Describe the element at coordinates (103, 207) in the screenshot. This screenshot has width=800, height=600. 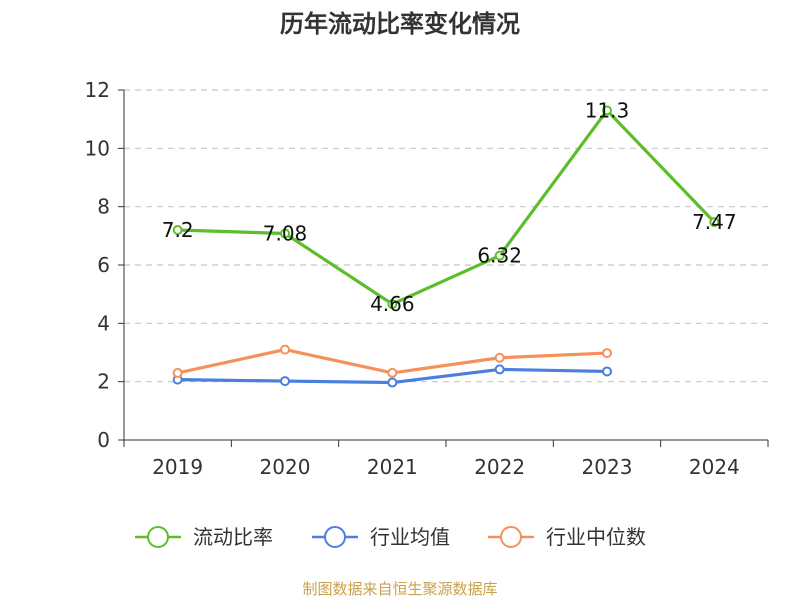
I see `y-tick-label: 8` at that location.